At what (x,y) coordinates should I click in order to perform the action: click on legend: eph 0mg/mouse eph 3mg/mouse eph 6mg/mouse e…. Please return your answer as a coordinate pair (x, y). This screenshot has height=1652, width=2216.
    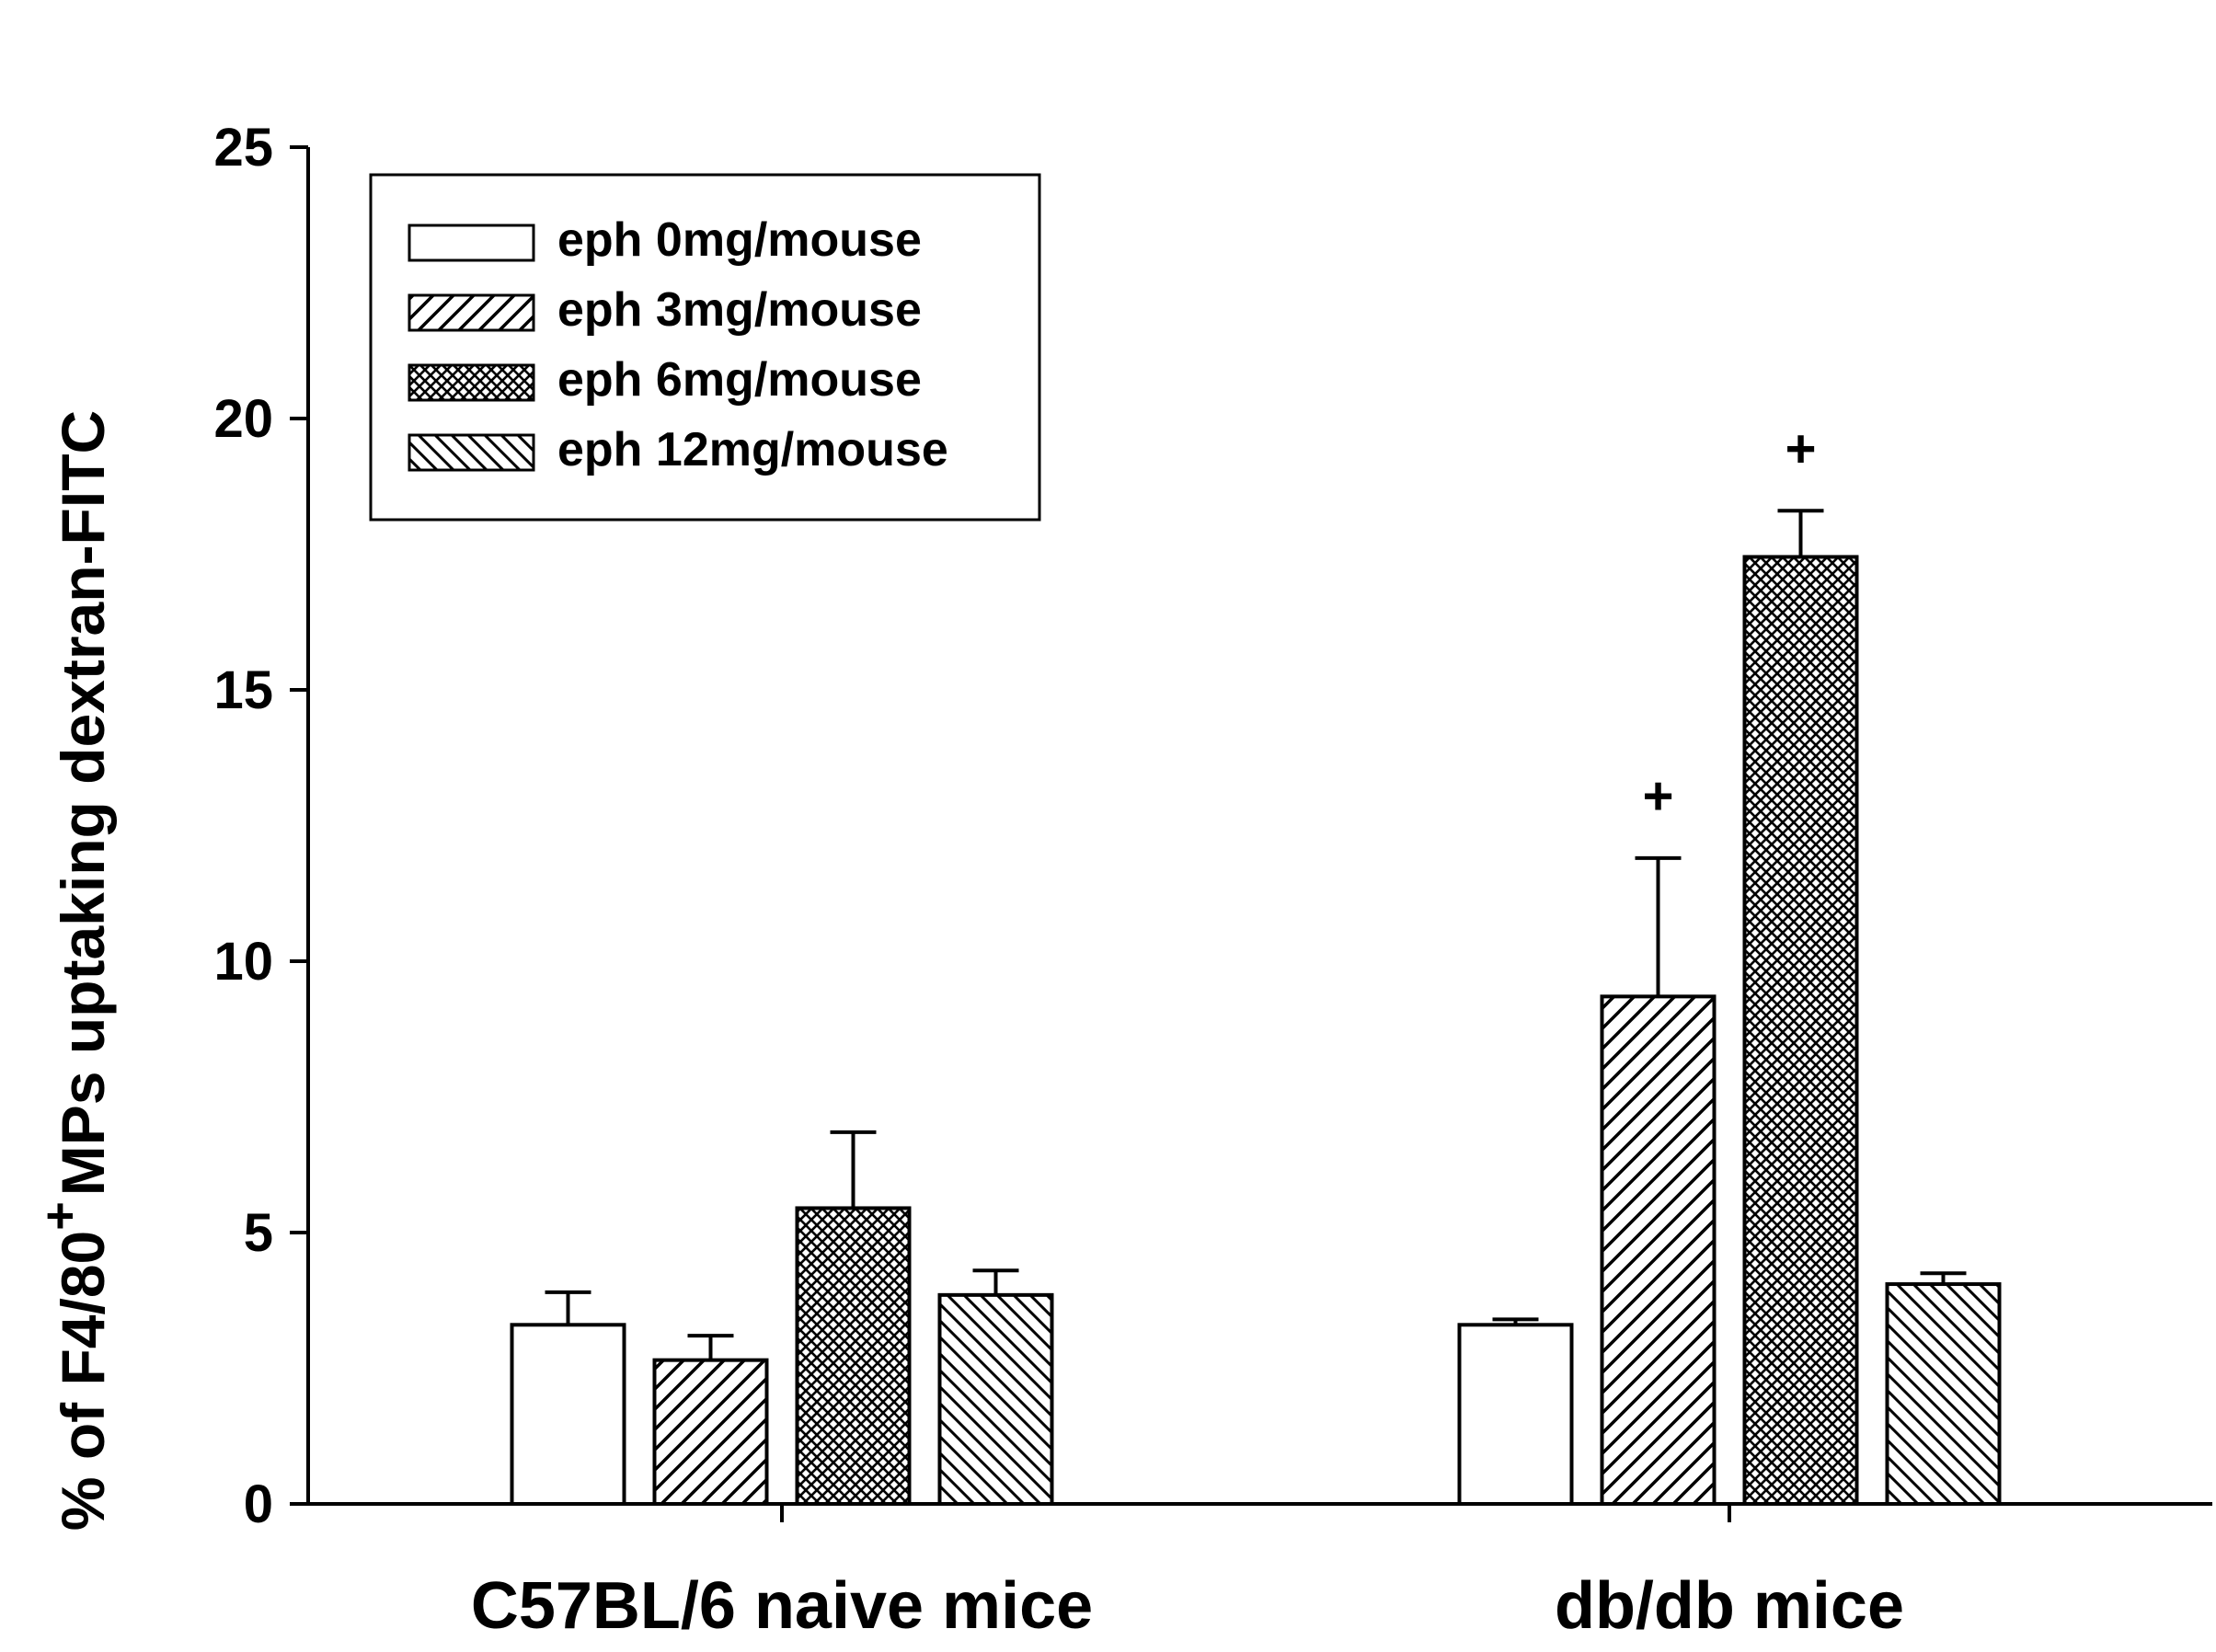
    Looking at the image, I should click on (705, 347).